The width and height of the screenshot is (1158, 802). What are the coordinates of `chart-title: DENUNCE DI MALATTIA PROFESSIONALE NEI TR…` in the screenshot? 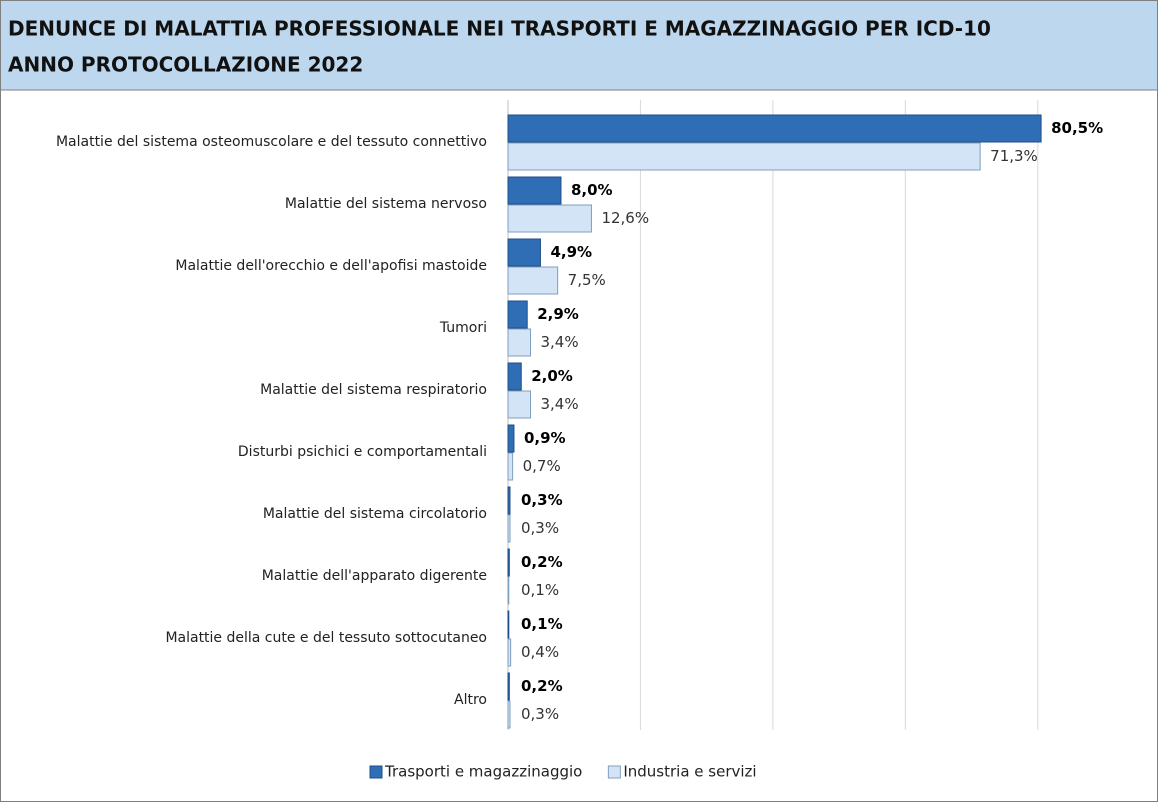 It's located at (499, 29).